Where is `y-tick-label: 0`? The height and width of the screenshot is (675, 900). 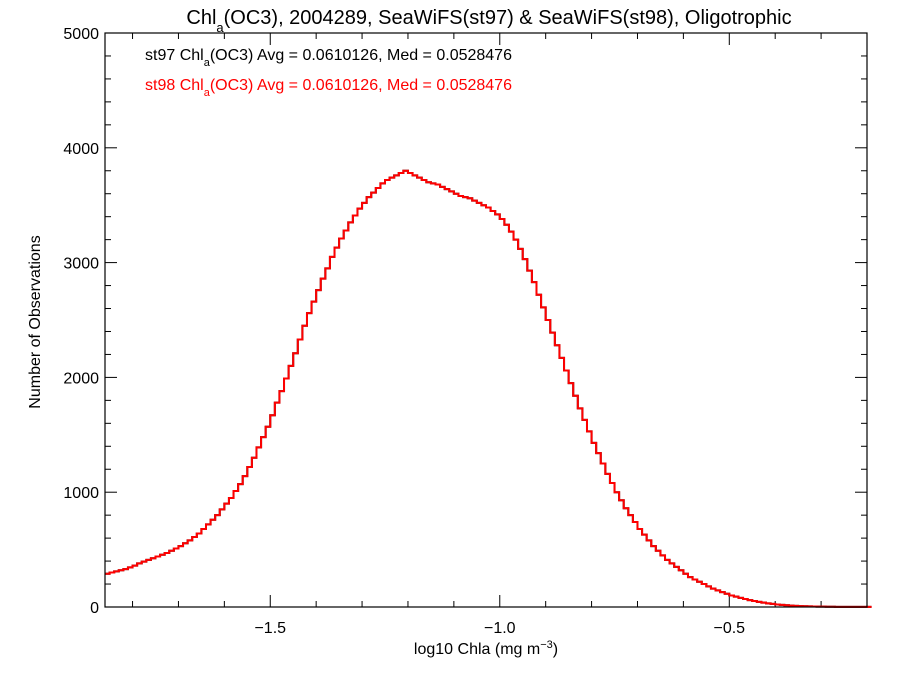 y-tick-label: 0 is located at coordinates (94, 608).